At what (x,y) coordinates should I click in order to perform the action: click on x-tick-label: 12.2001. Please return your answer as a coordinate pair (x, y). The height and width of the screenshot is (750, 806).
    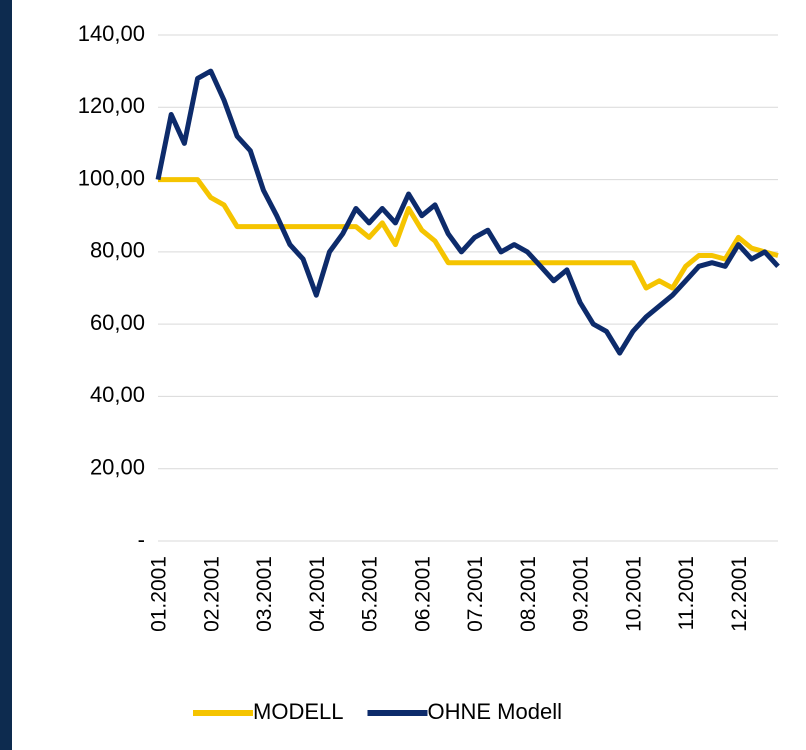
    Looking at the image, I should click on (739, 594).